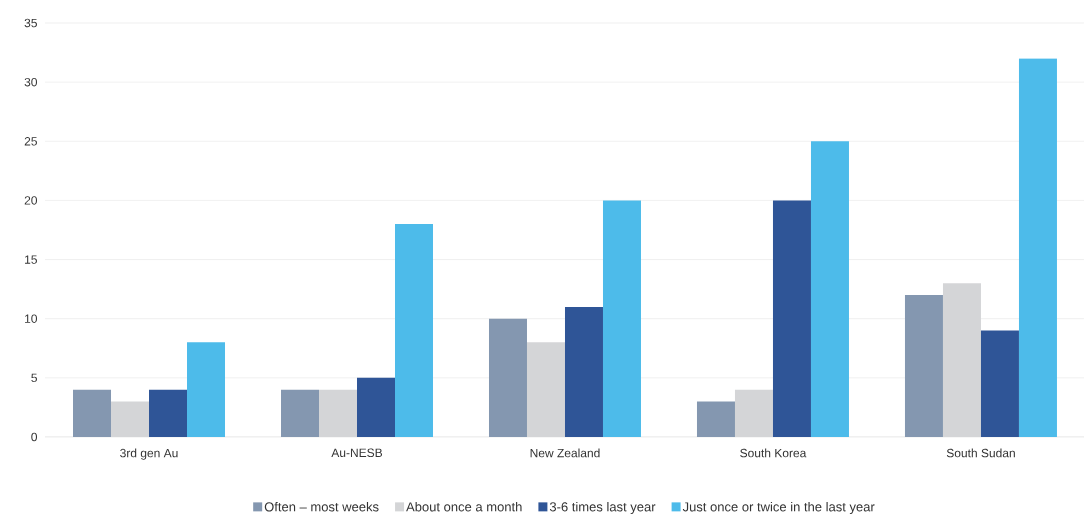  Describe the element at coordinates (31, 259) in the screenshot. I see `y-tick-label: 15` at that location.